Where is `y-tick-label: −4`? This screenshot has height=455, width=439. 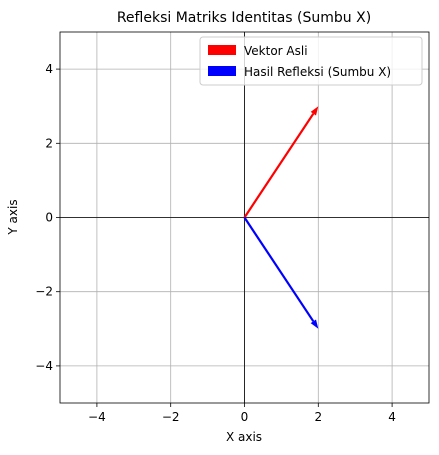 y-tick-label: −4 is located at coordinates (44, 366).